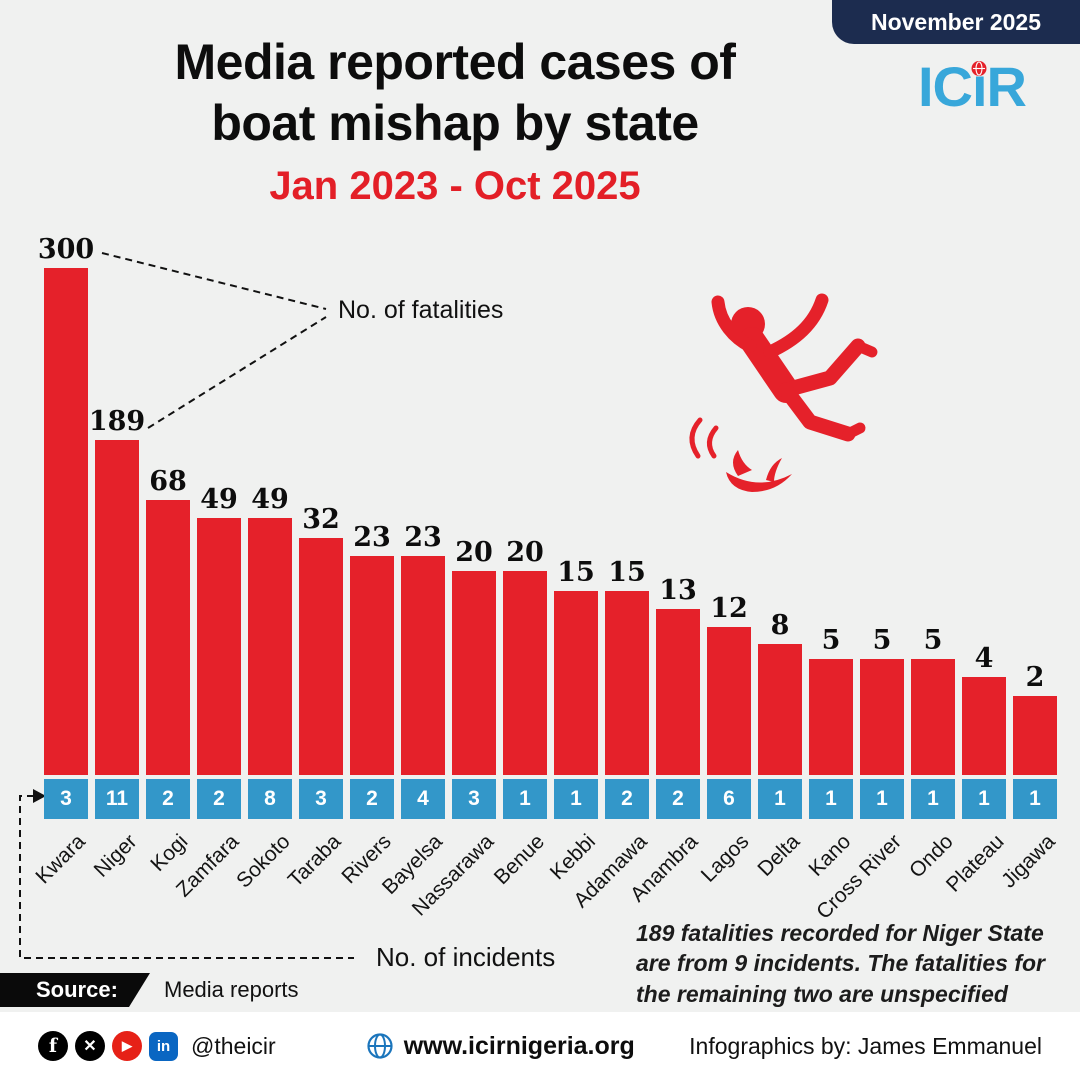 The image size is (1080, 1080). I want to click on title-line2: boat mishap by state, so click(455, 123).